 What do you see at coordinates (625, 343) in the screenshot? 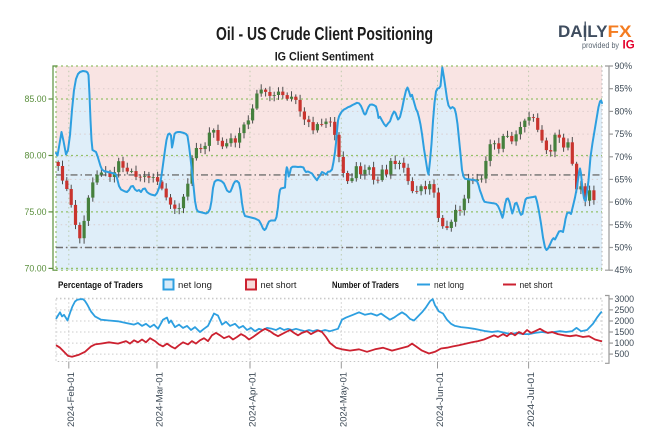
I see `svg-text: 1000` at bounding box center [625, 343].